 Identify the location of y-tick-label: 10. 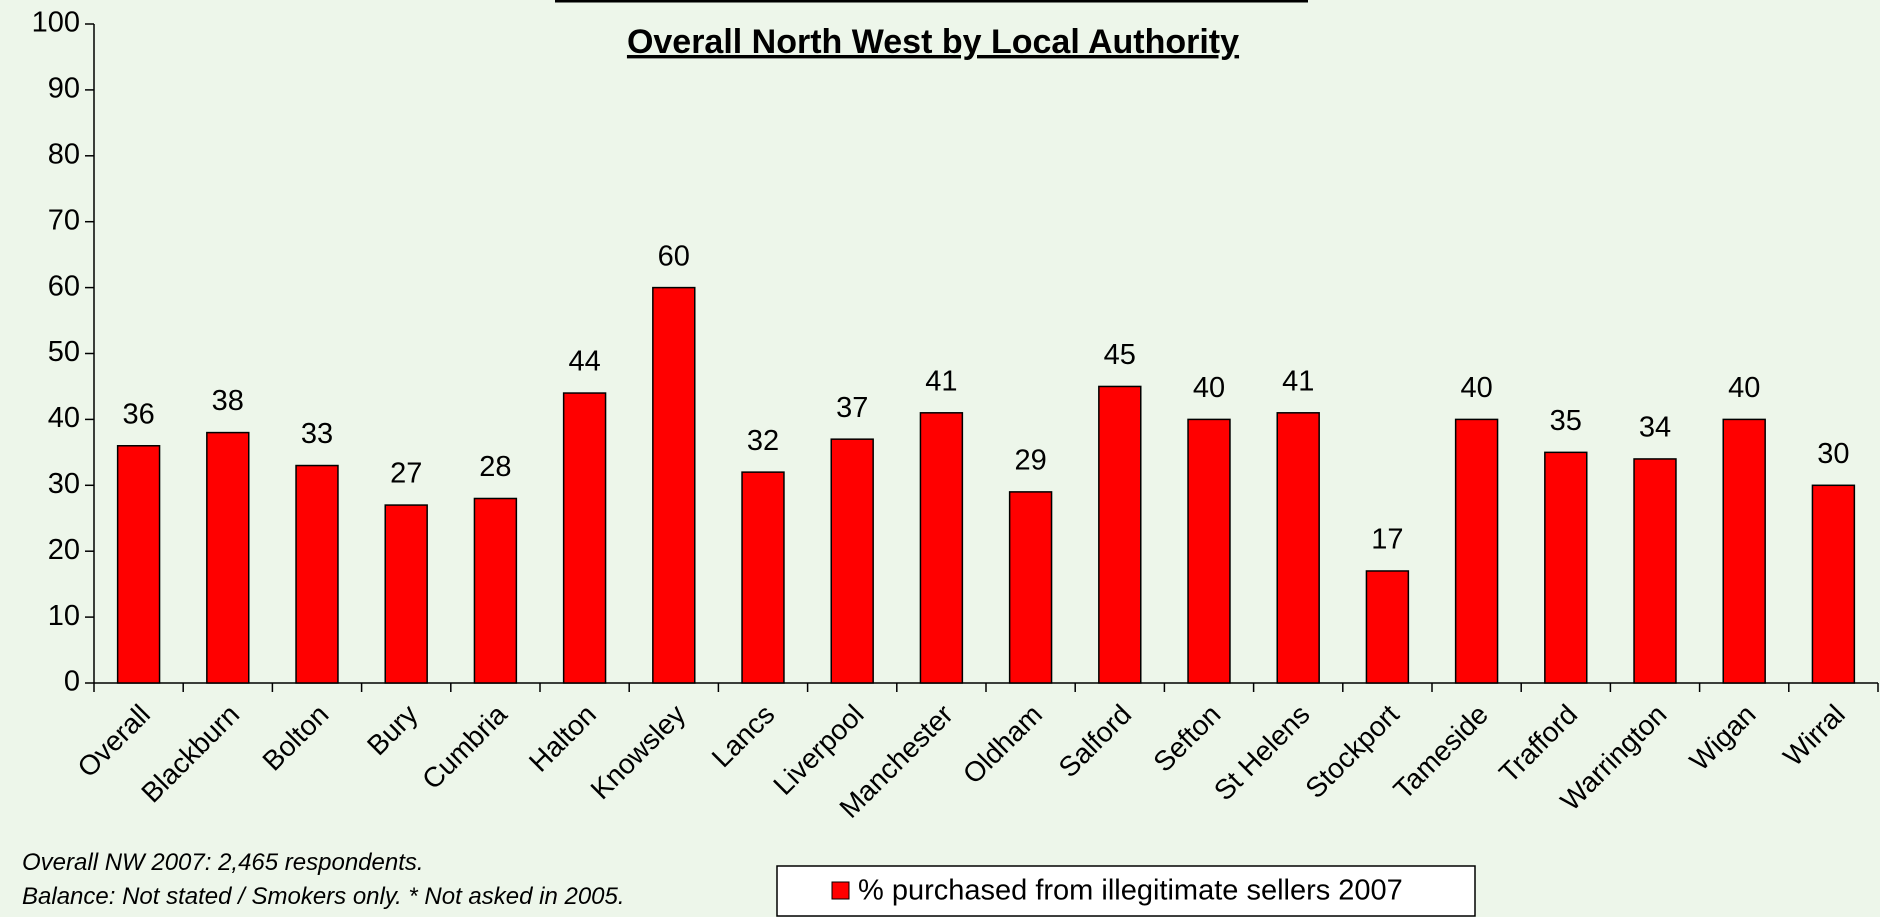
(64, 616).